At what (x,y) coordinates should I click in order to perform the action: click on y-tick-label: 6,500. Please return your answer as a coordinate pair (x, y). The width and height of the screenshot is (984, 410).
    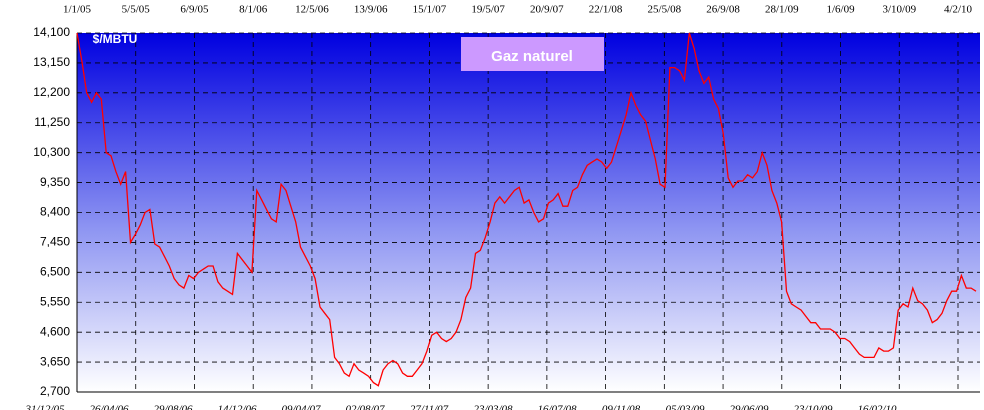
    Looking at the image, I should click on (55, 272).